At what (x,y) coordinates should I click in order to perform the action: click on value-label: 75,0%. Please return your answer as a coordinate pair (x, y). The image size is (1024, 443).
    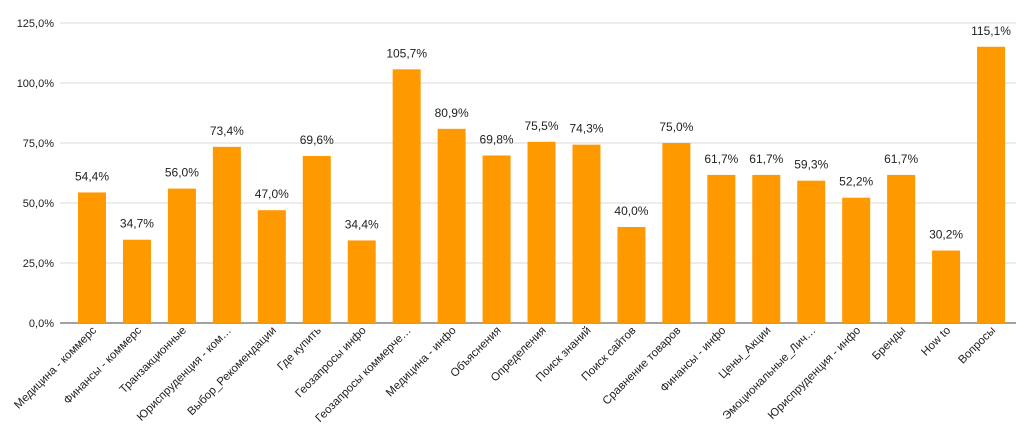
    Looking at the image, I should click on (676, 127).